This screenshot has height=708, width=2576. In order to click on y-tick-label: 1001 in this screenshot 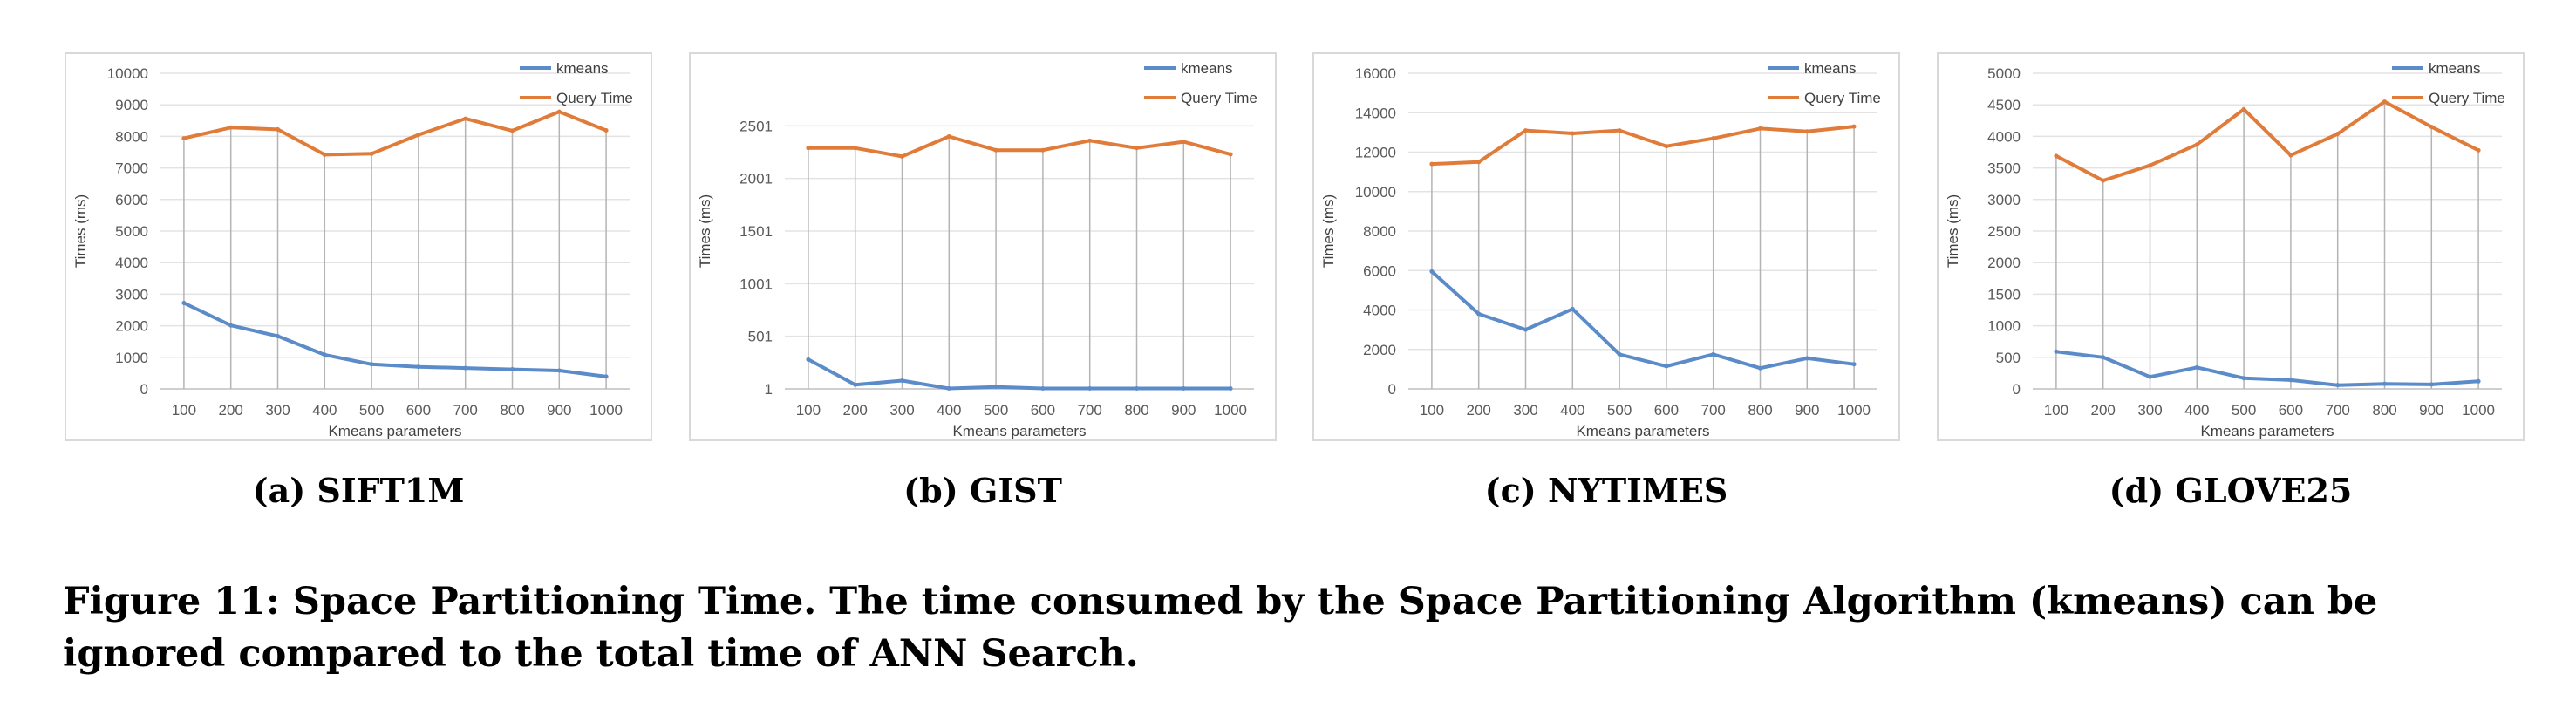, I will do `click(756, 284)`.